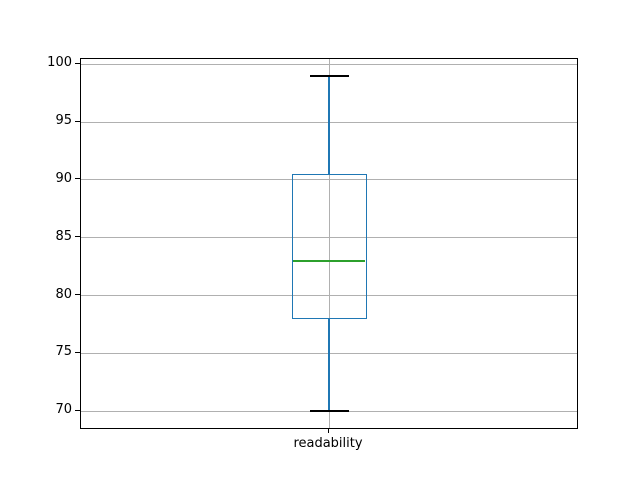  Describe the element at coordinates (329, 365) in the screenshot. I see `lower-whisker` at that location.